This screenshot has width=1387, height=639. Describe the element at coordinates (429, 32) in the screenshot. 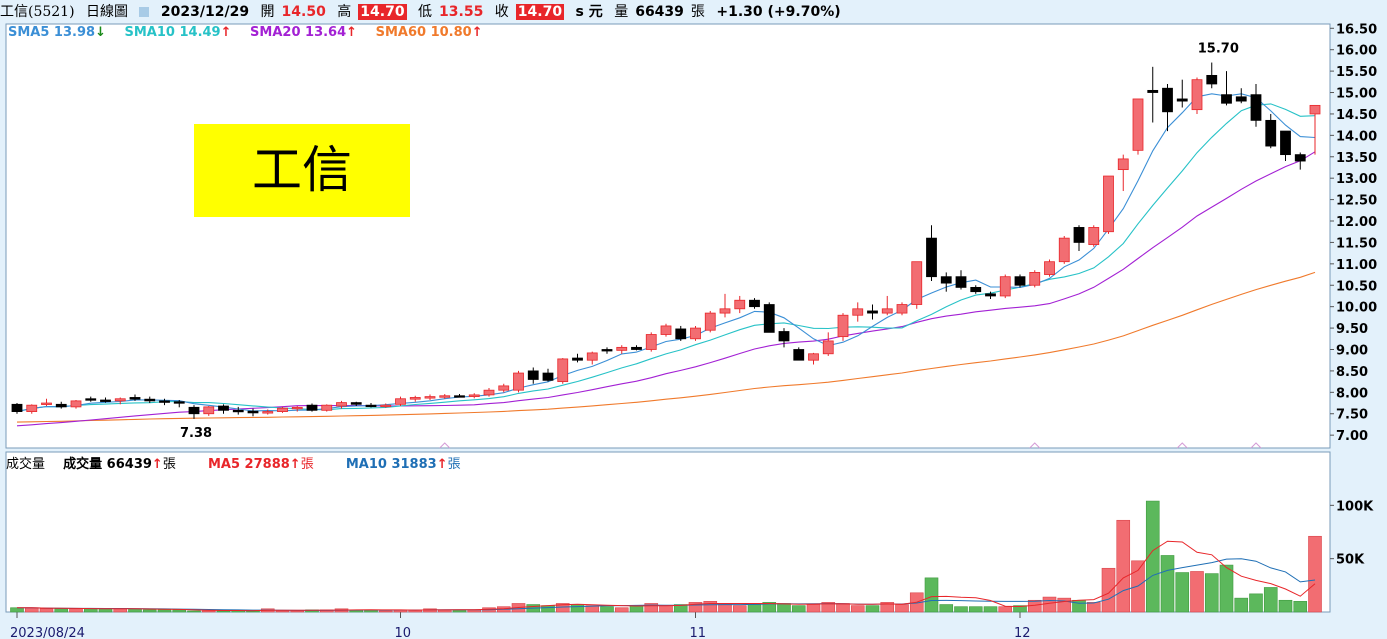

I see `sma60-legend: SMA60 10.80↑` at that location.